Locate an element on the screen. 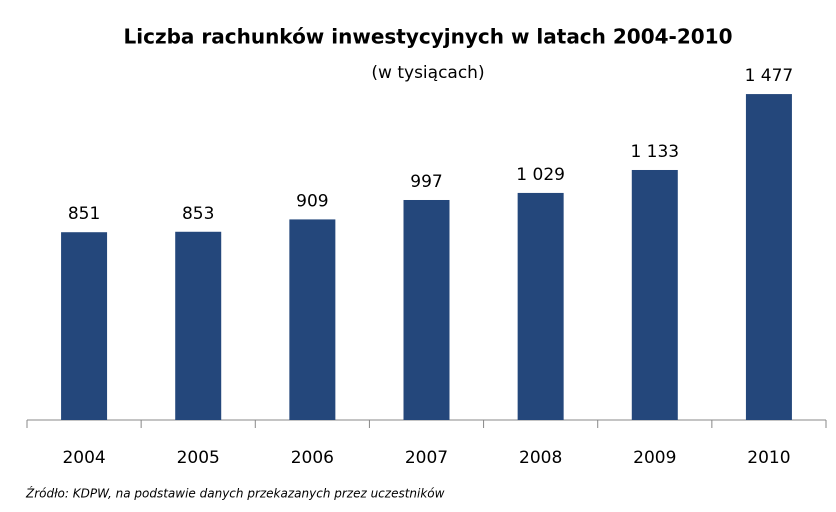  x-tick-label: 2008 is located at coordinates (540, 458).